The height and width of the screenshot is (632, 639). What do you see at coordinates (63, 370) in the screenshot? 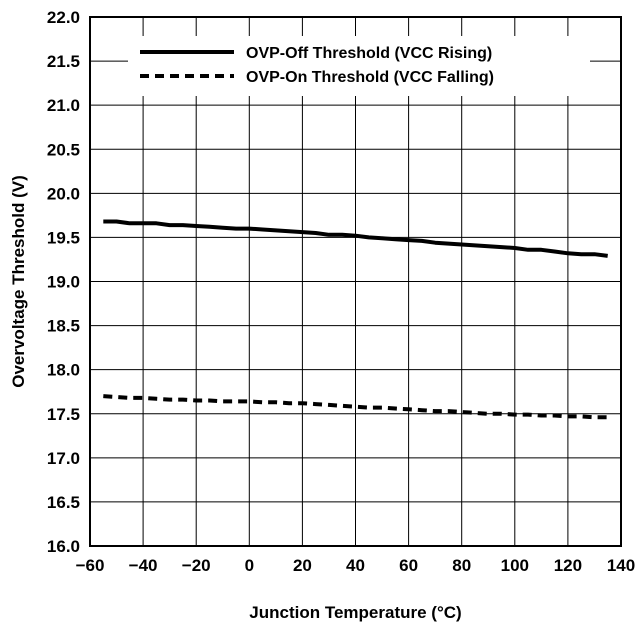
I see `y-tick-label: 18.0` at bounding box center [63, 370].